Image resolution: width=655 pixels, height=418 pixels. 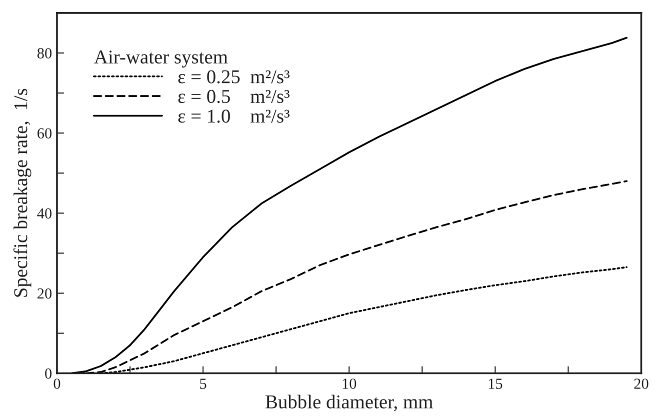 What do you see at coordinates (45, 133) in the screenshot?
I see `y-tick-label: 60` at bounding box center [45, 133].